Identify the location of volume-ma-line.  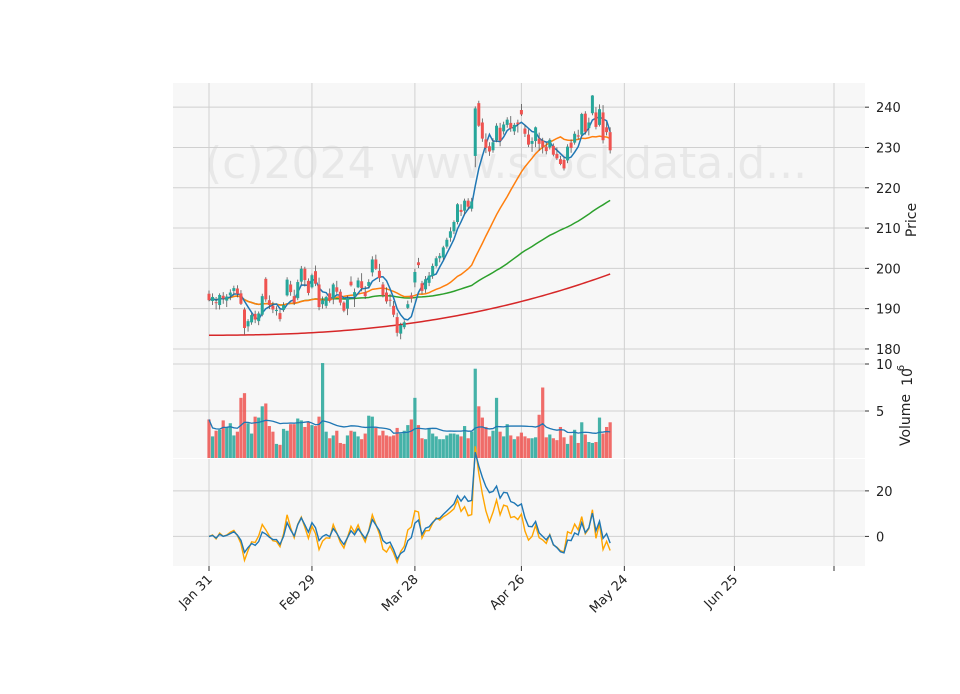
(409, 426).